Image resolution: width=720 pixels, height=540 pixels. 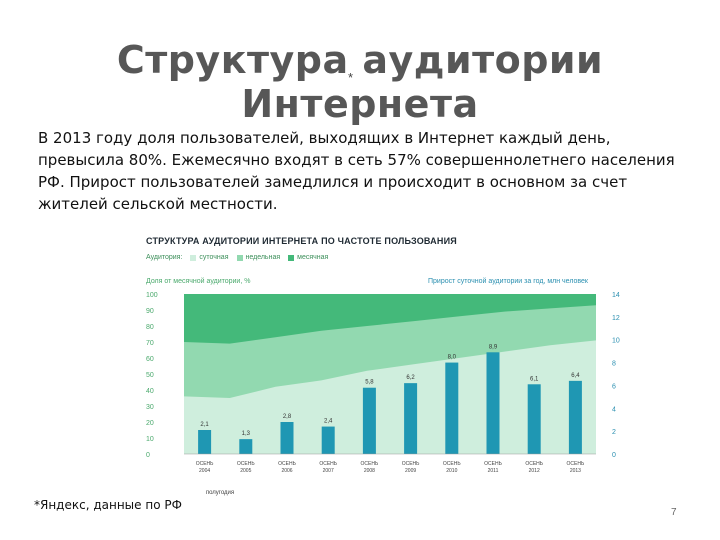 What do you see at coordinates (164, 257) in the screenshot?
I see `legend-caption: Аудитория:` at bounding box center [164, 257].